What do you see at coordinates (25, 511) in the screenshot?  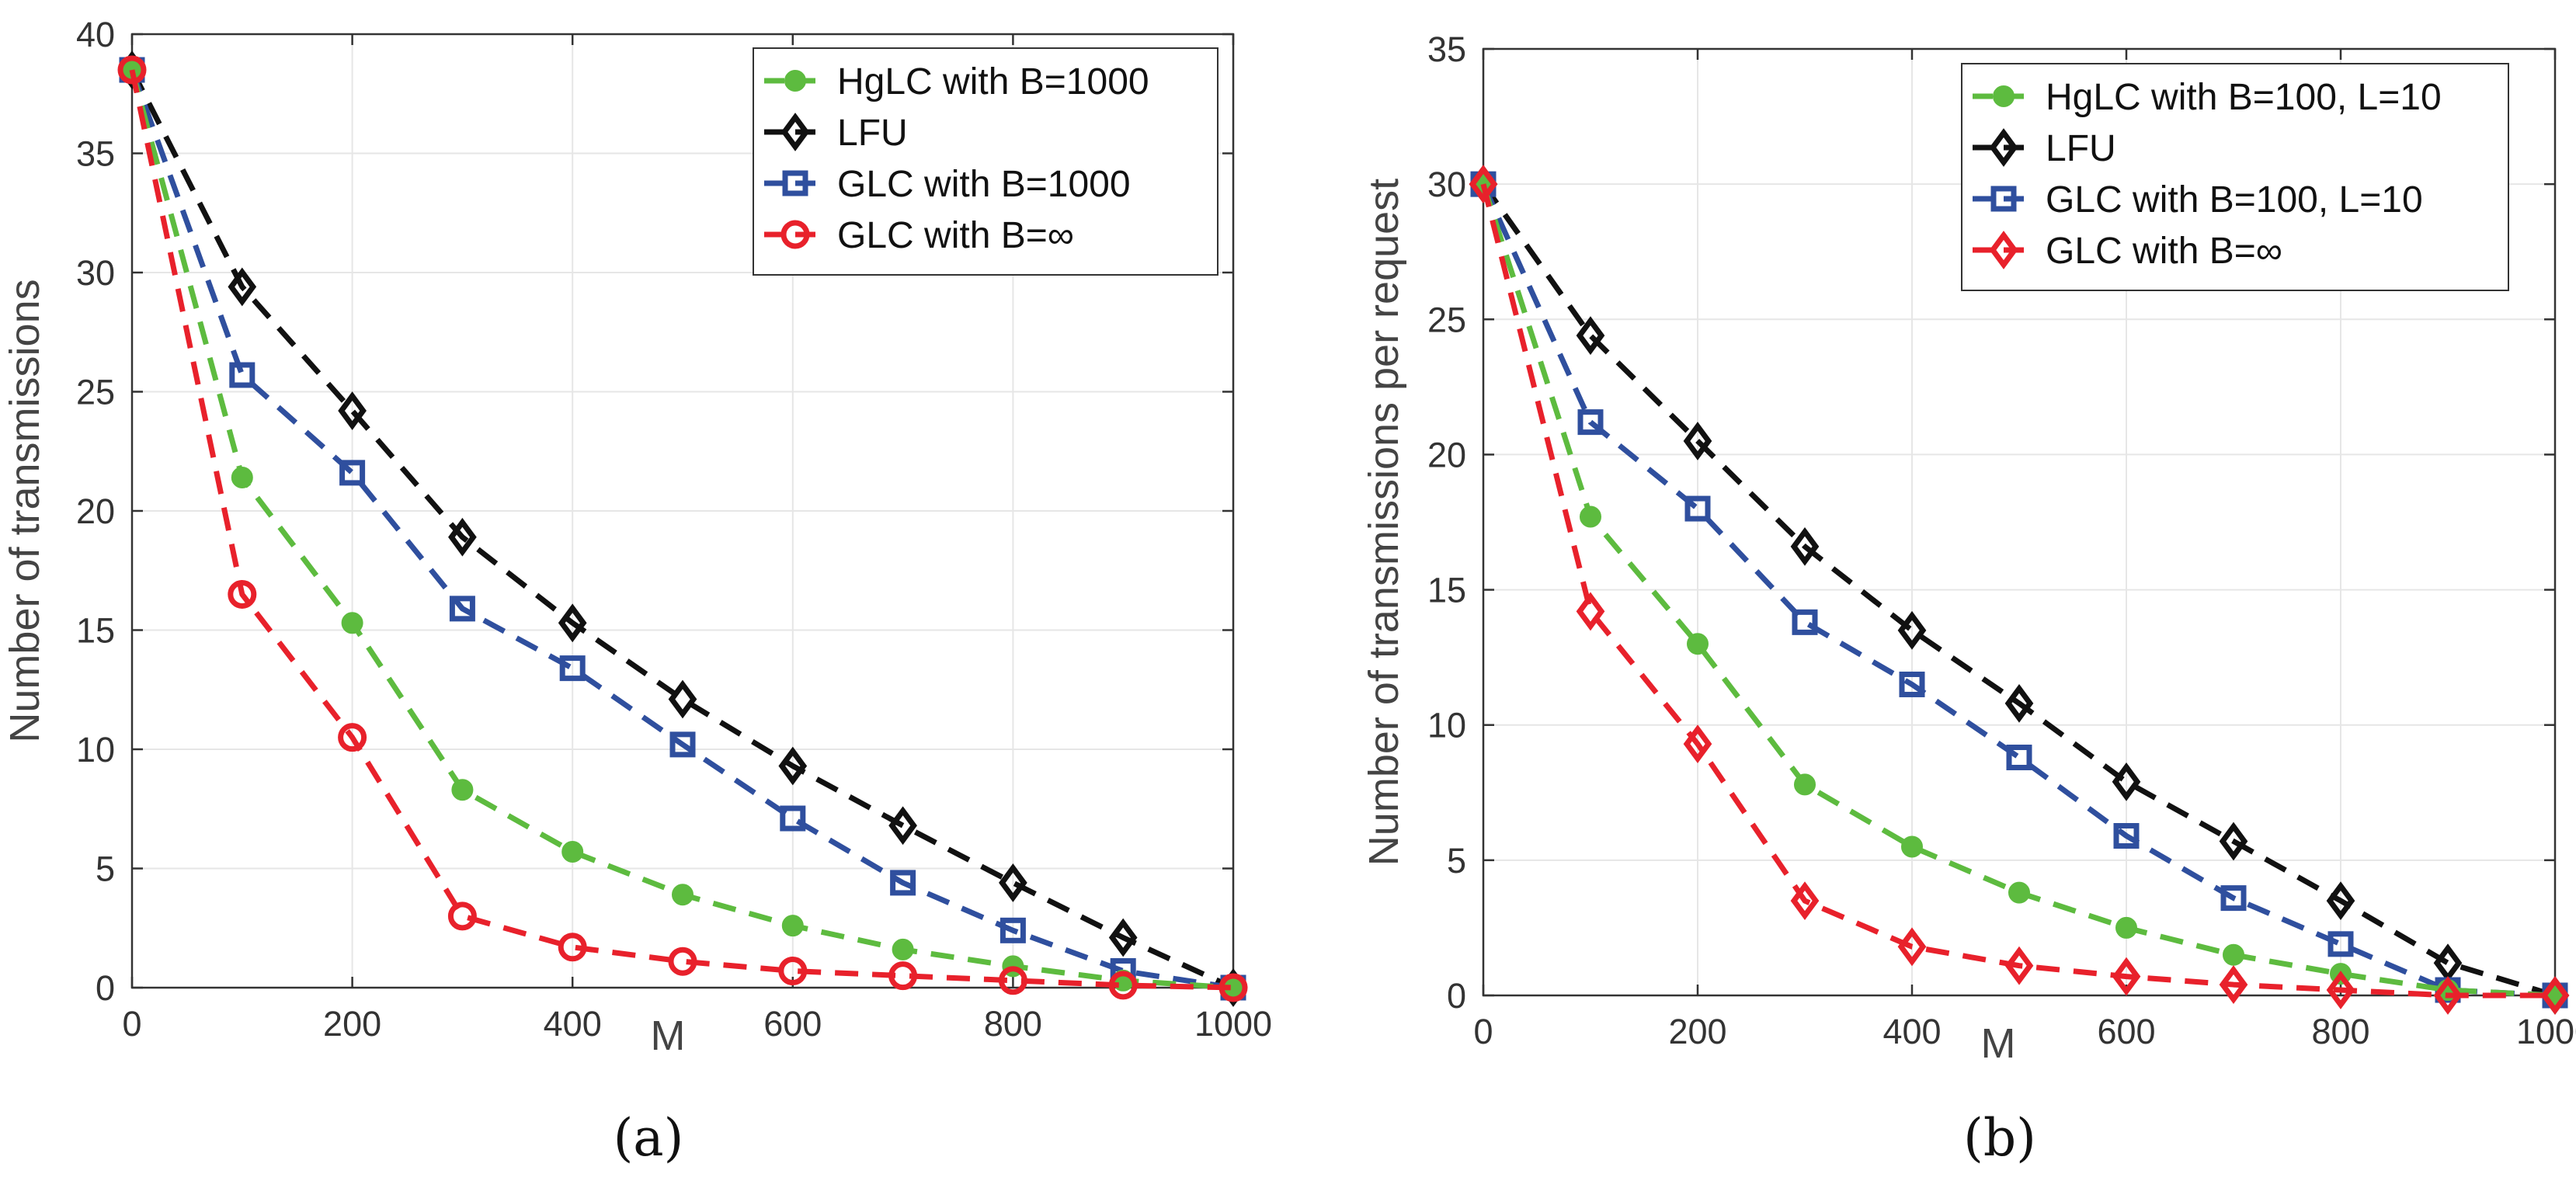 I see `y-axis-label: Number of transmissions` at bounding box center [25, 511].